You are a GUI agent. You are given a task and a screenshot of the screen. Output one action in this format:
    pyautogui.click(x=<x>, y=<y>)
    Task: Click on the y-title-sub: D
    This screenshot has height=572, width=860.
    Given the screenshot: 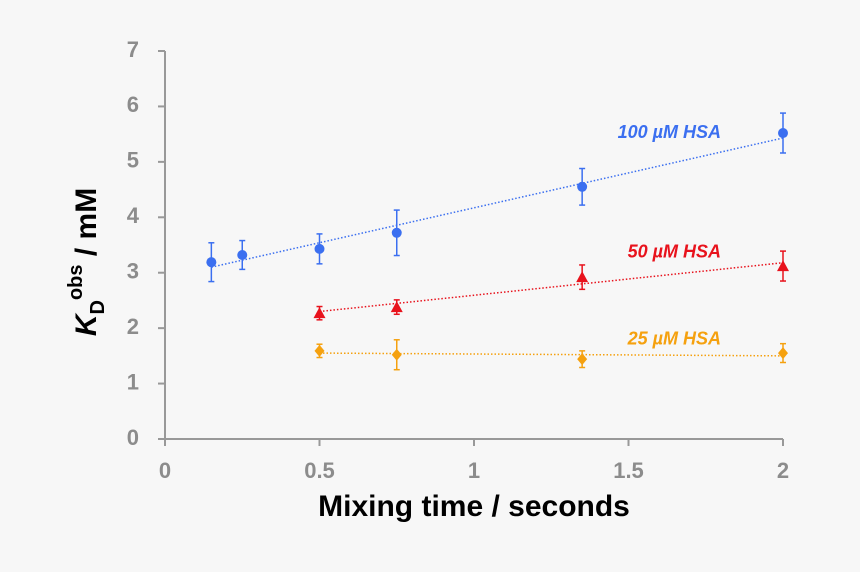 What is the action you would take?
    pyautogui.click(x=98, y=307)
    